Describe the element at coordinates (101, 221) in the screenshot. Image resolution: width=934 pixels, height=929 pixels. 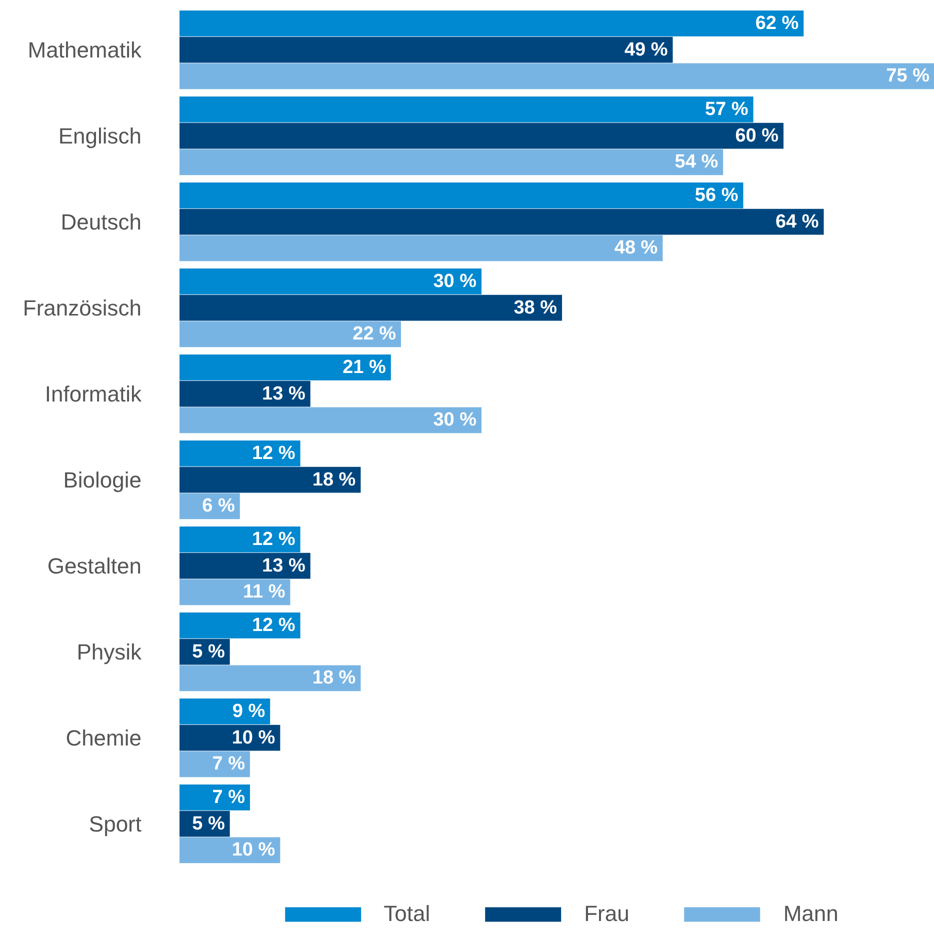
I see `y-tick-label: Deutsch` at that location.